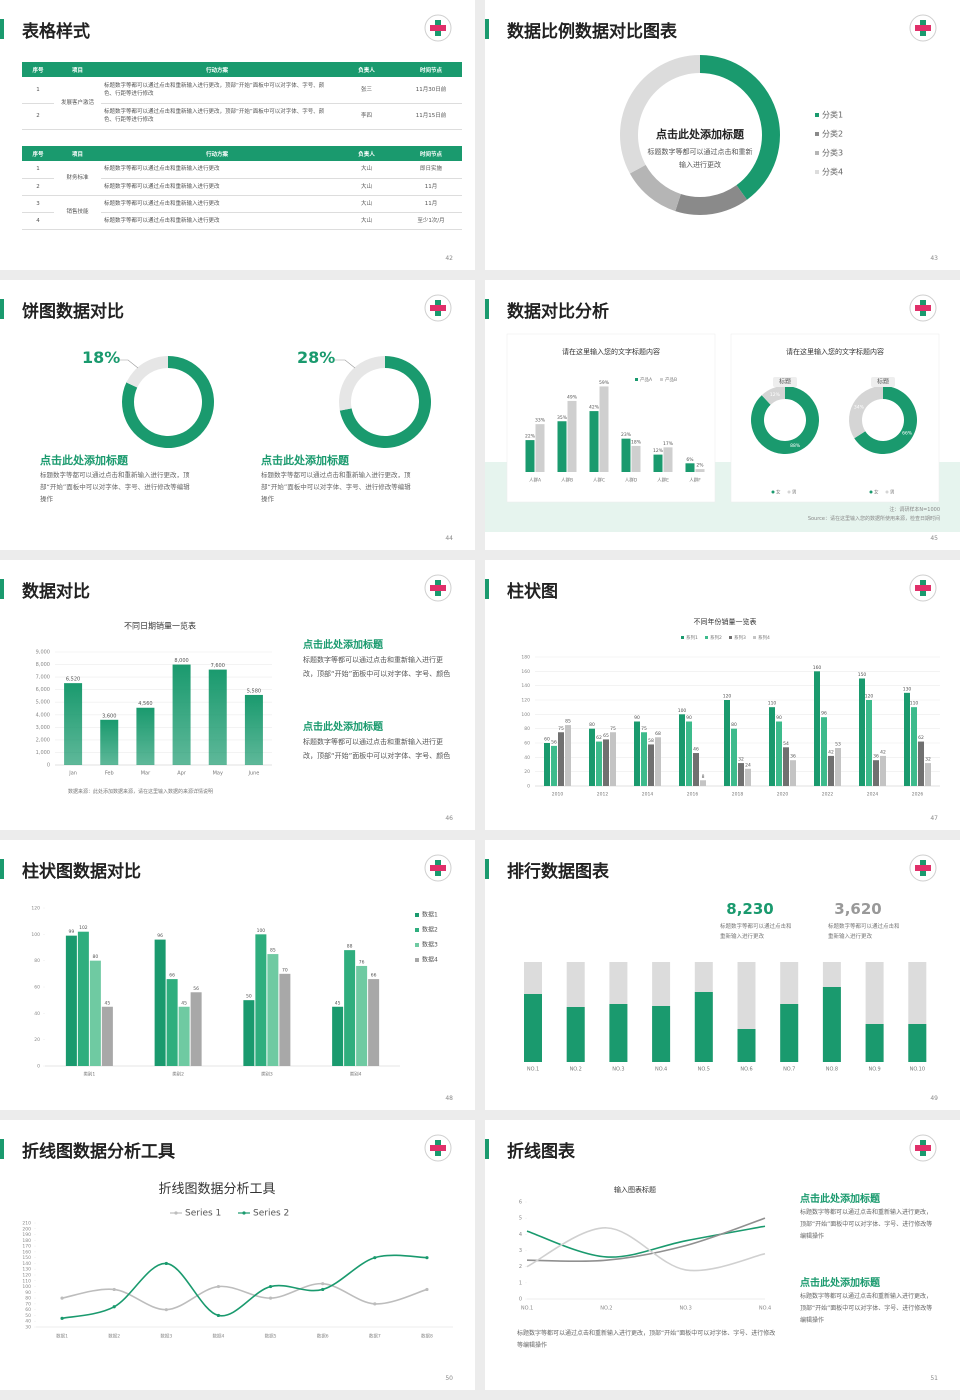 The image size is (960, 1400). What do you see at coordinates (35, 935) in the screenshot?
I see `y-tick-label: 100` at bounding box center [35, 935].